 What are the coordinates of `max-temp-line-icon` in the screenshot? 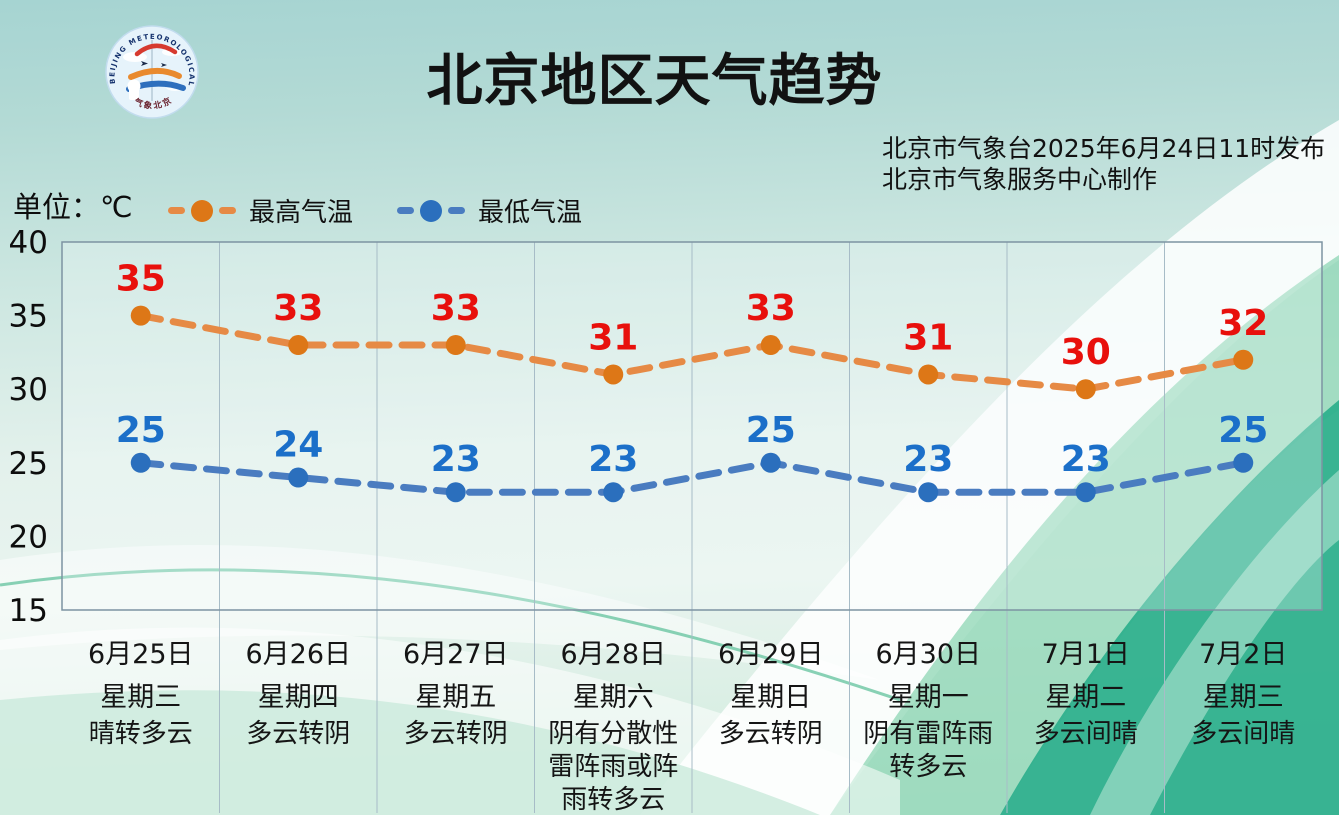 It's located at (202, 210).